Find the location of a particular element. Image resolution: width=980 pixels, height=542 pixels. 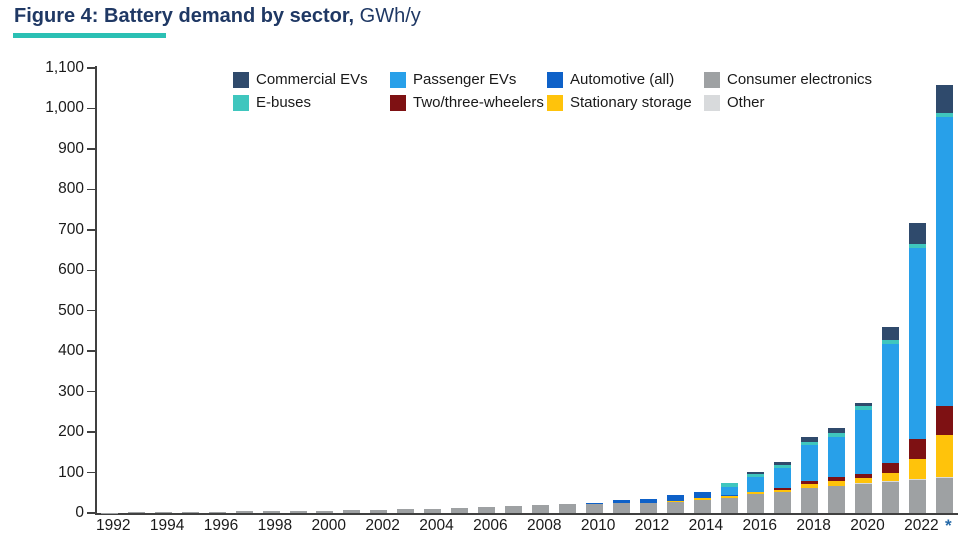

segment-consumer-electronics-2019 is located at coordinates (837, 499).